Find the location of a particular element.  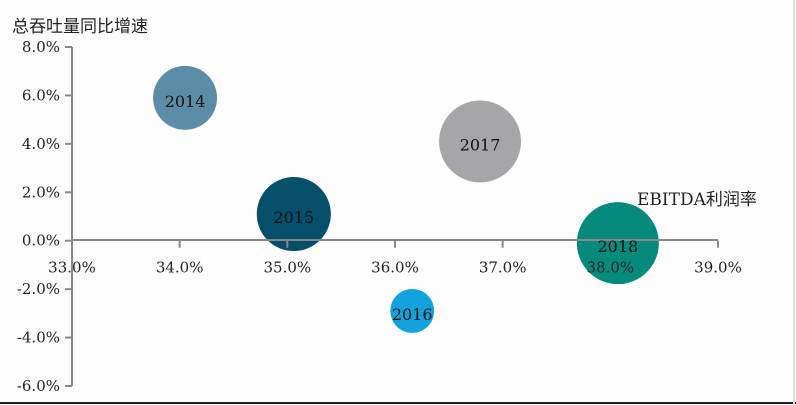

x-tick-label: 34.0% is located at coordinates (180, 268).